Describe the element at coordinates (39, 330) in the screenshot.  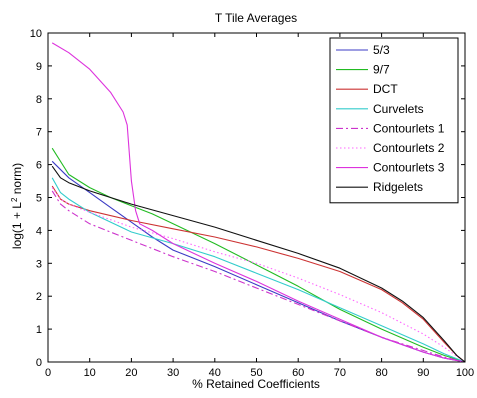
I see `y-tick-label: 1` at that location.